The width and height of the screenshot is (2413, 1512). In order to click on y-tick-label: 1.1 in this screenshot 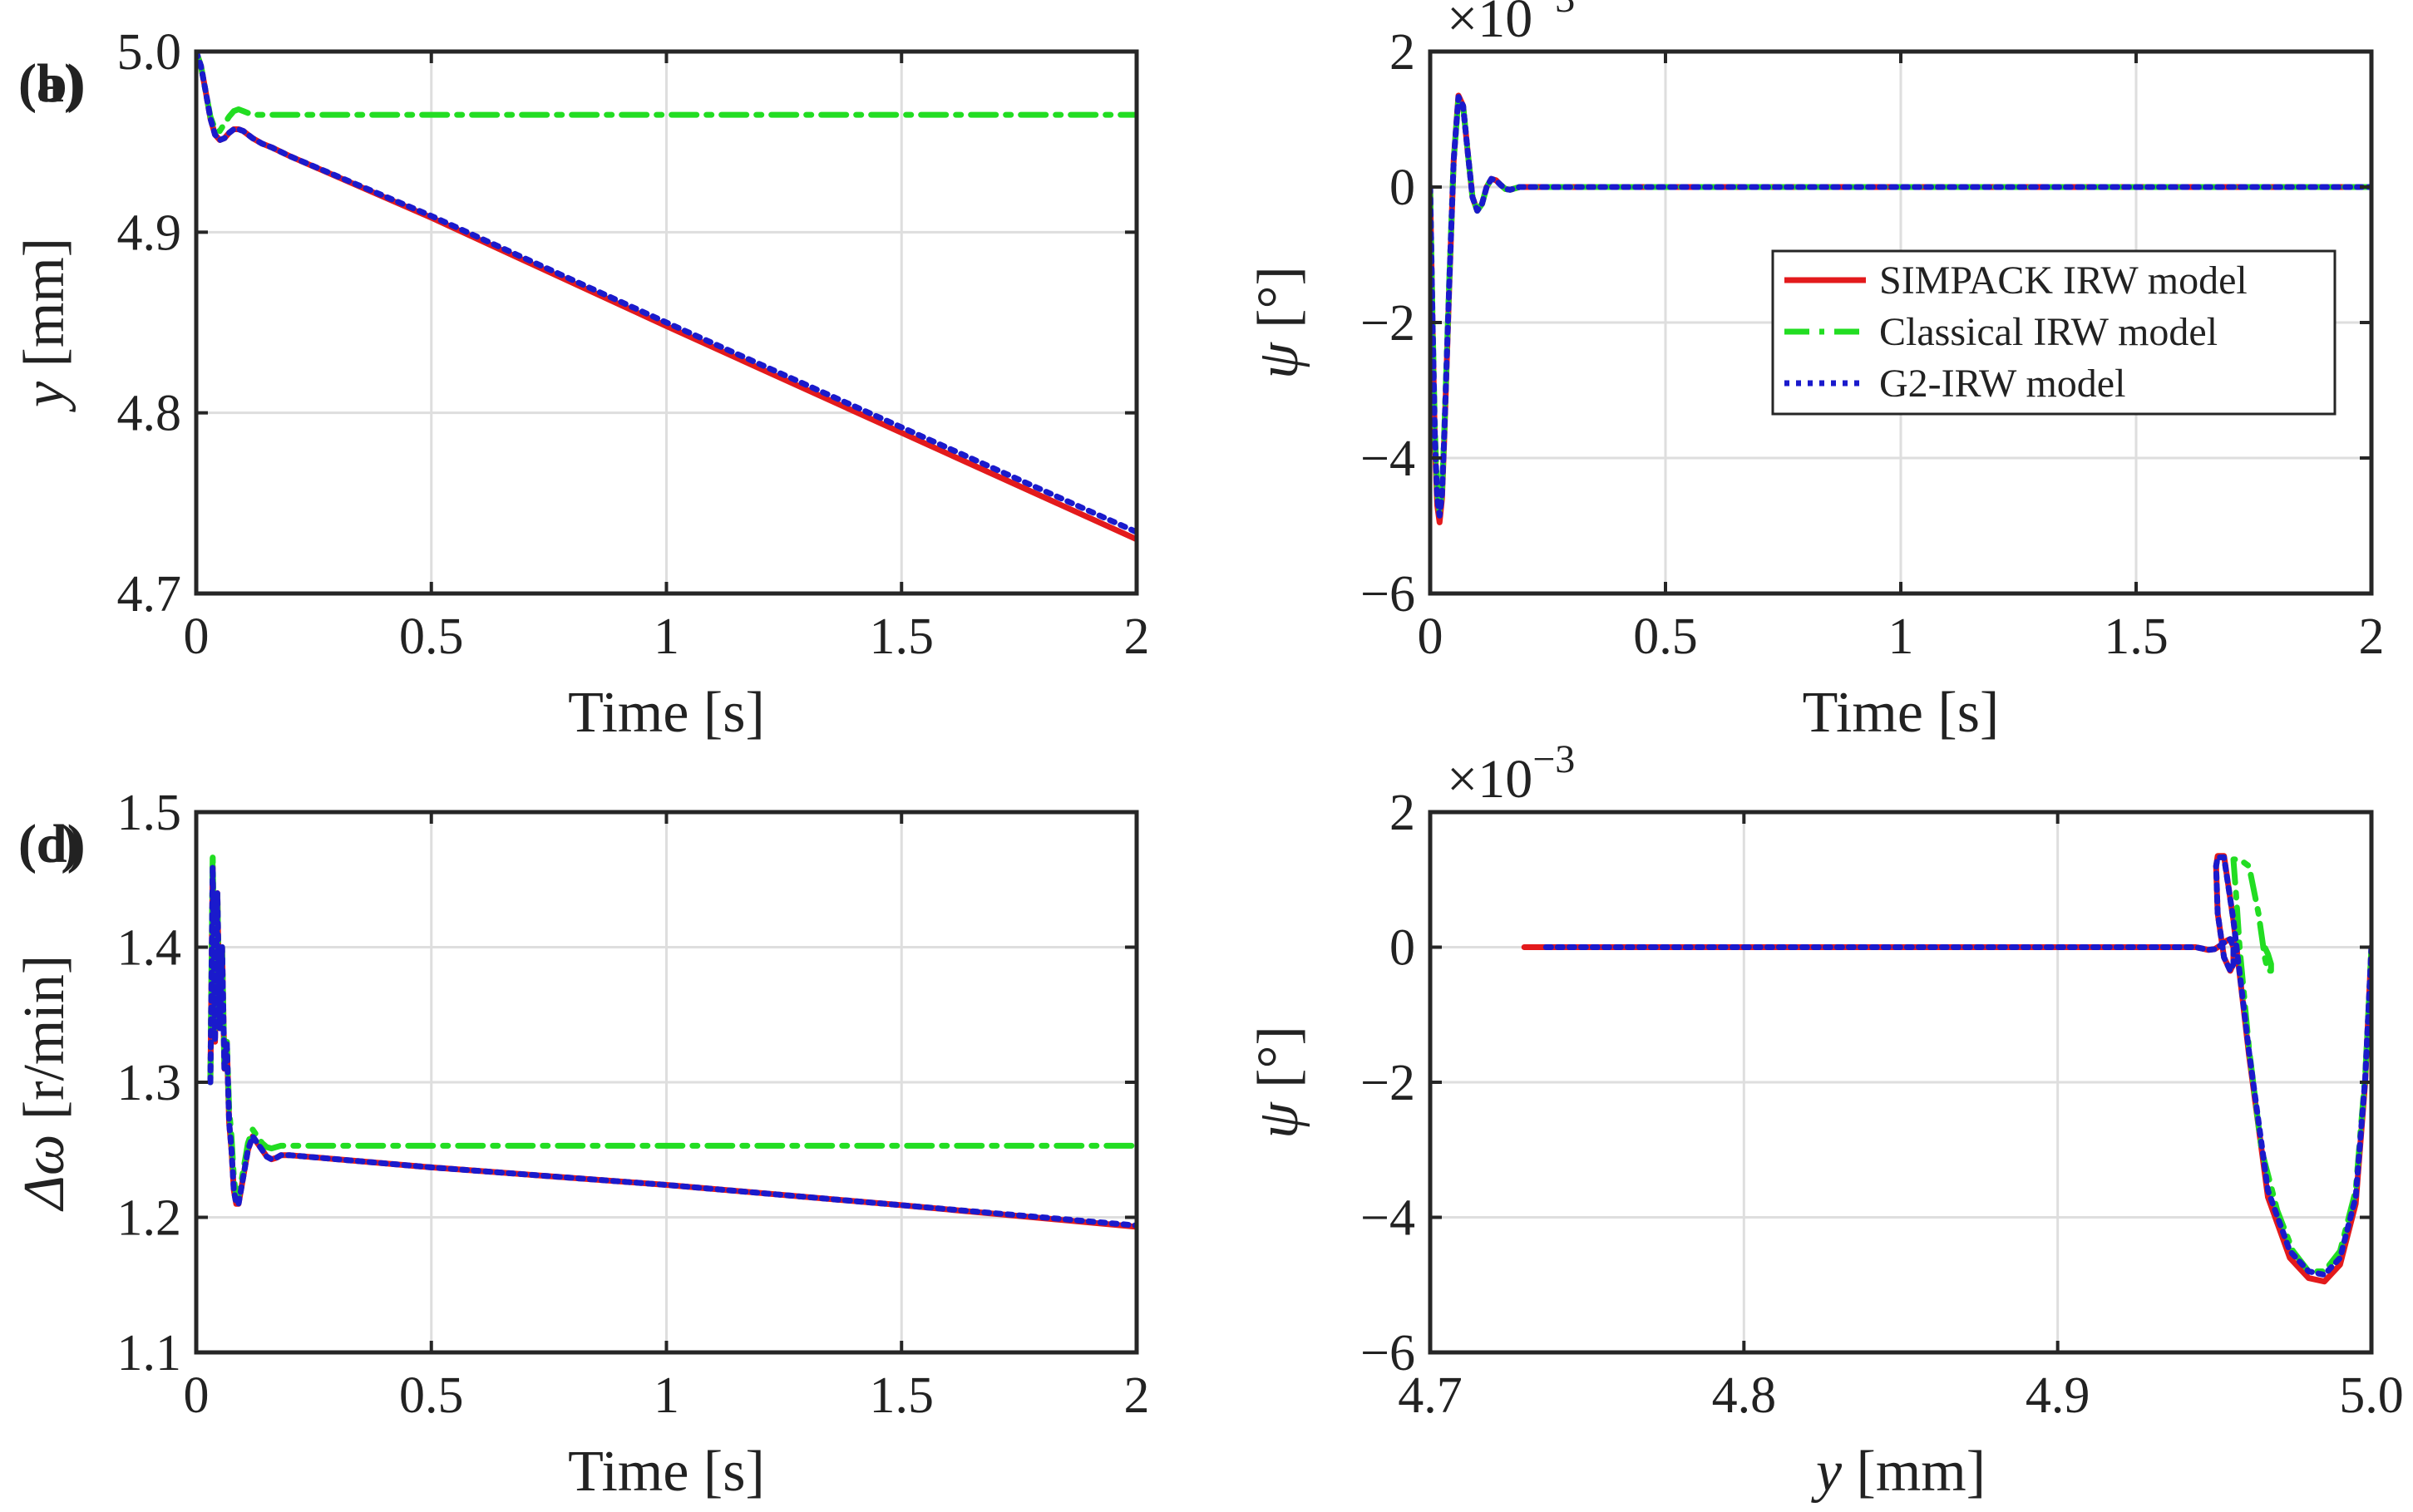, I will do `click(149, 1353)`.